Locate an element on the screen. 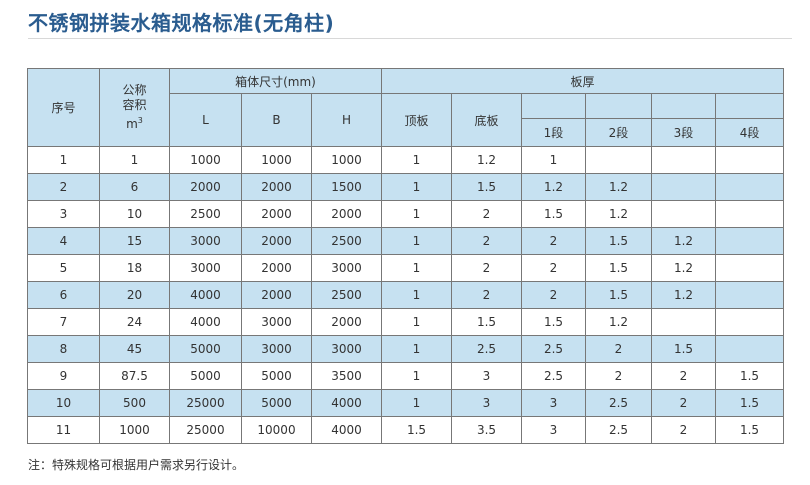 The width and height of the screenshot is (810, 485). volume-label-line1: 公称 is located at coordinates (134, 90).